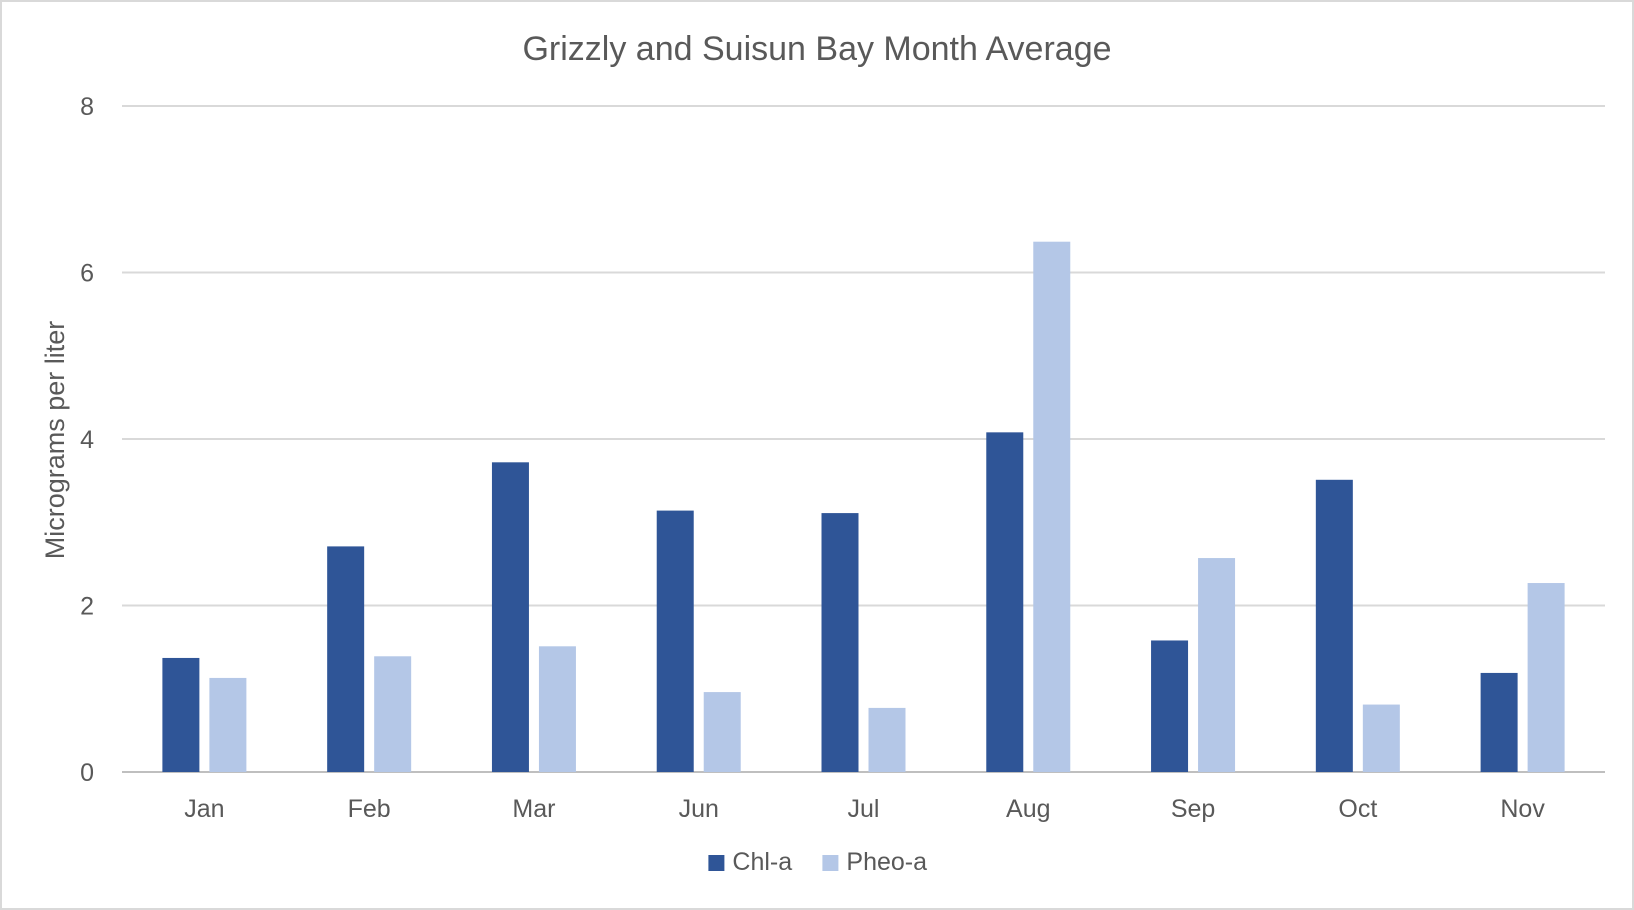  I want to click on x-tick-label: Jan, so click(204, 809).